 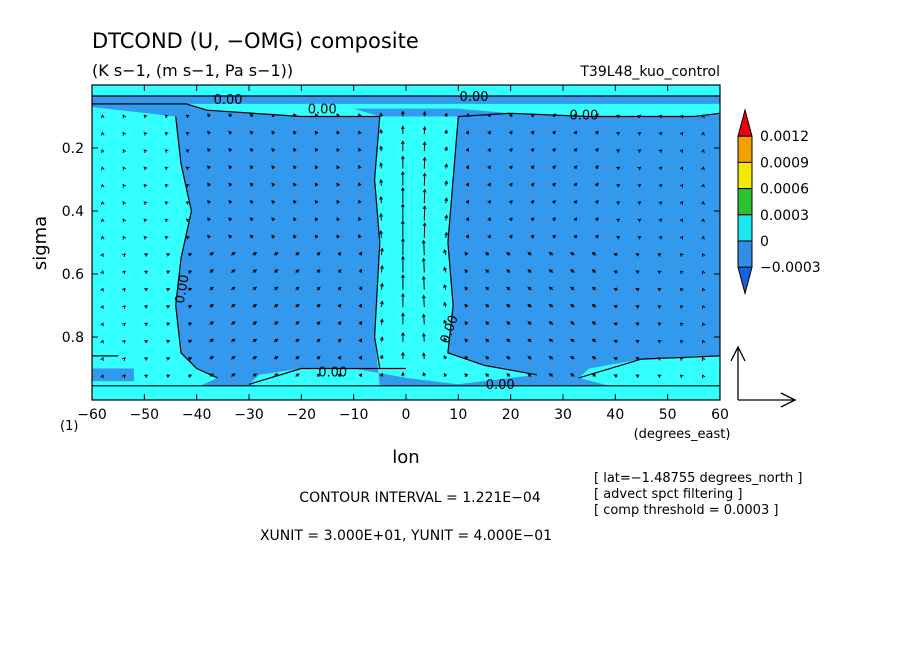 I want to click on colorbar-label: 0.0003, so click(x=784, y=216).